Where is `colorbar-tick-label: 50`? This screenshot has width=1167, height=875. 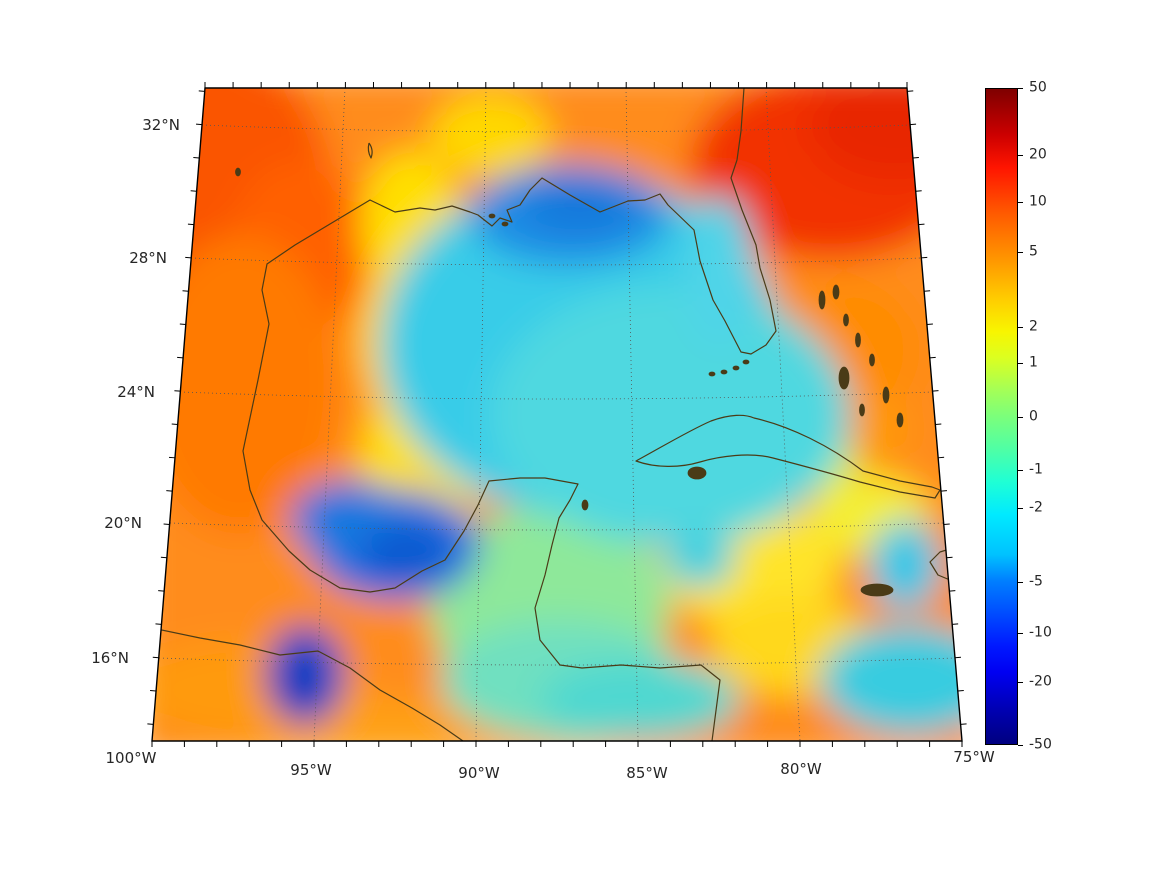
colorbar-tick-label: 50 is located at coordinates (1038, 87).